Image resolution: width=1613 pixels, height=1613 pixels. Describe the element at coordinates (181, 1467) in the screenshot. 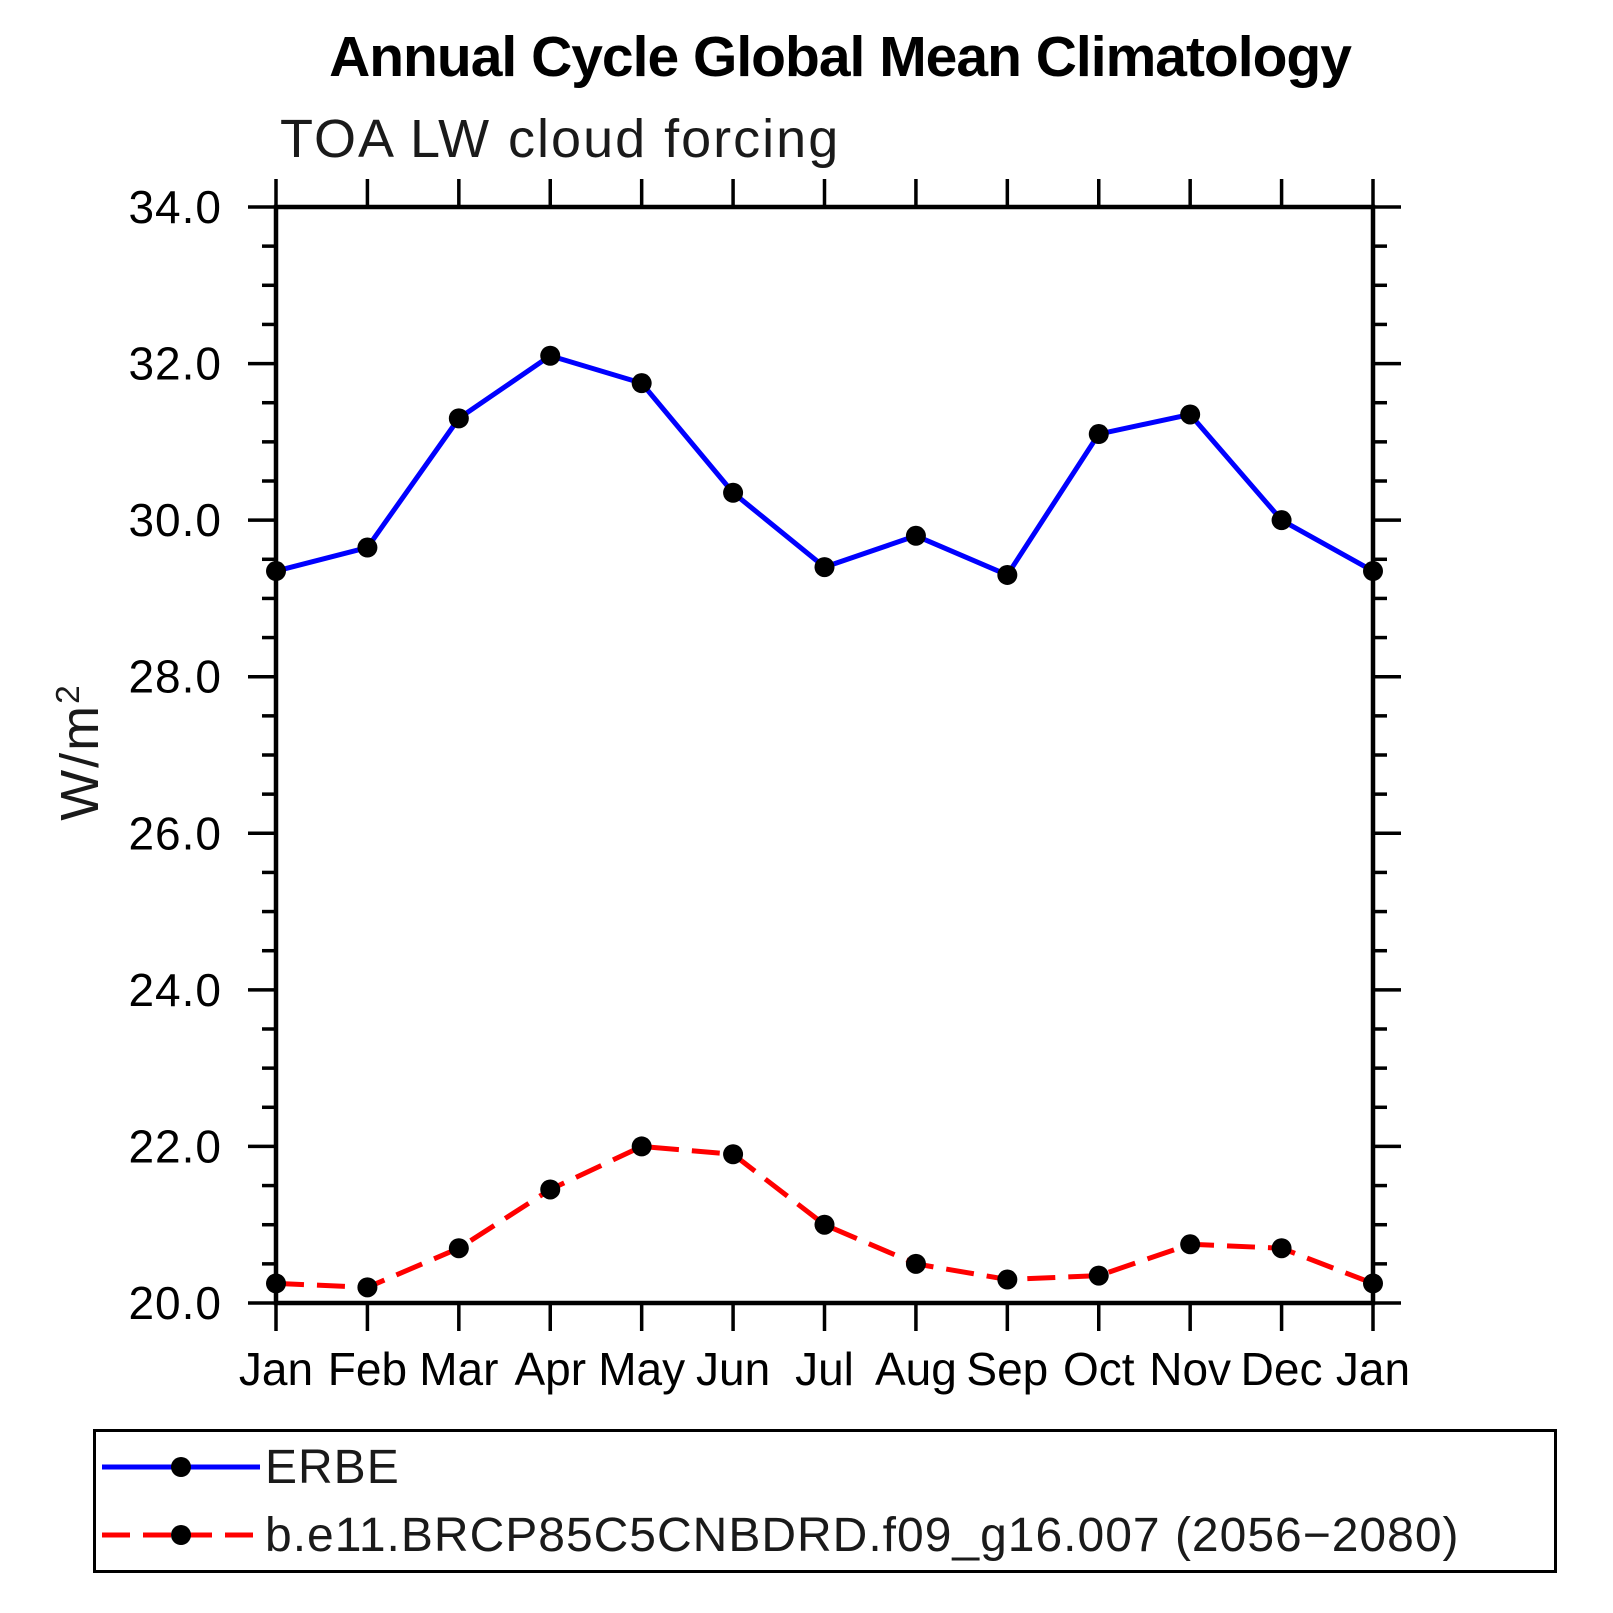

I see `legend-line-sample-erbe` at that location.